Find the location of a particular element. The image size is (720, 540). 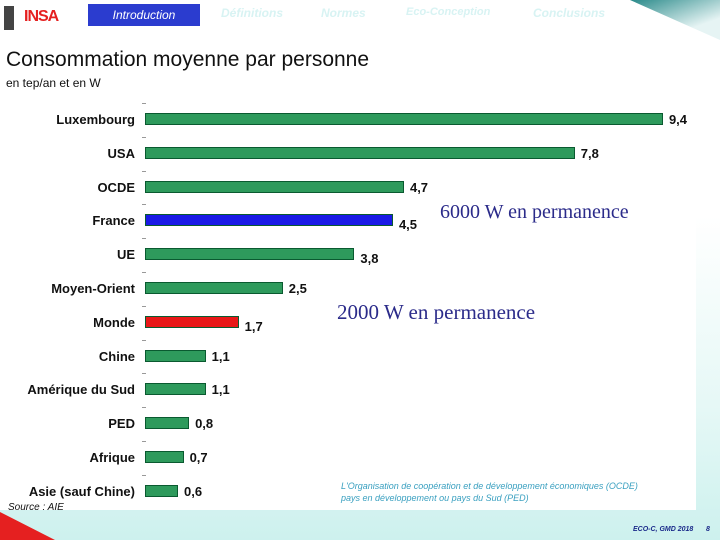

footer-text: ECO-C, GMD 2018 is located at coordinates (663, 529).